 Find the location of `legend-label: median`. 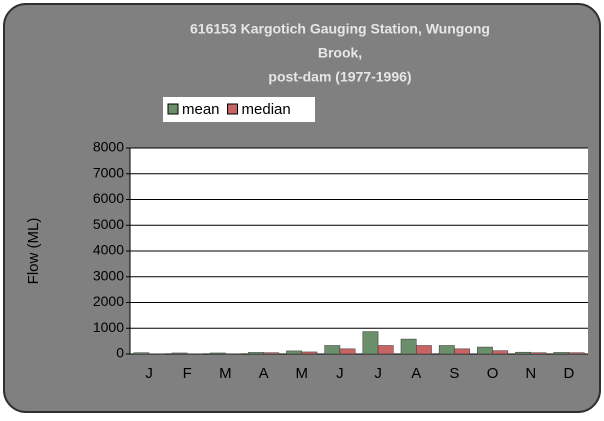

legend-label: median is located at coordinates (266, 109).